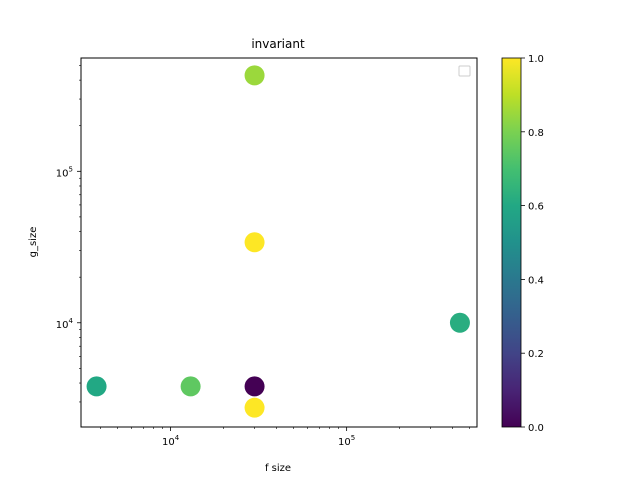  What do you see at coordinates (536, 133) in the screenshot?
I see `colorbar-tick-label: 0.8` at bounding box center [536, 133].